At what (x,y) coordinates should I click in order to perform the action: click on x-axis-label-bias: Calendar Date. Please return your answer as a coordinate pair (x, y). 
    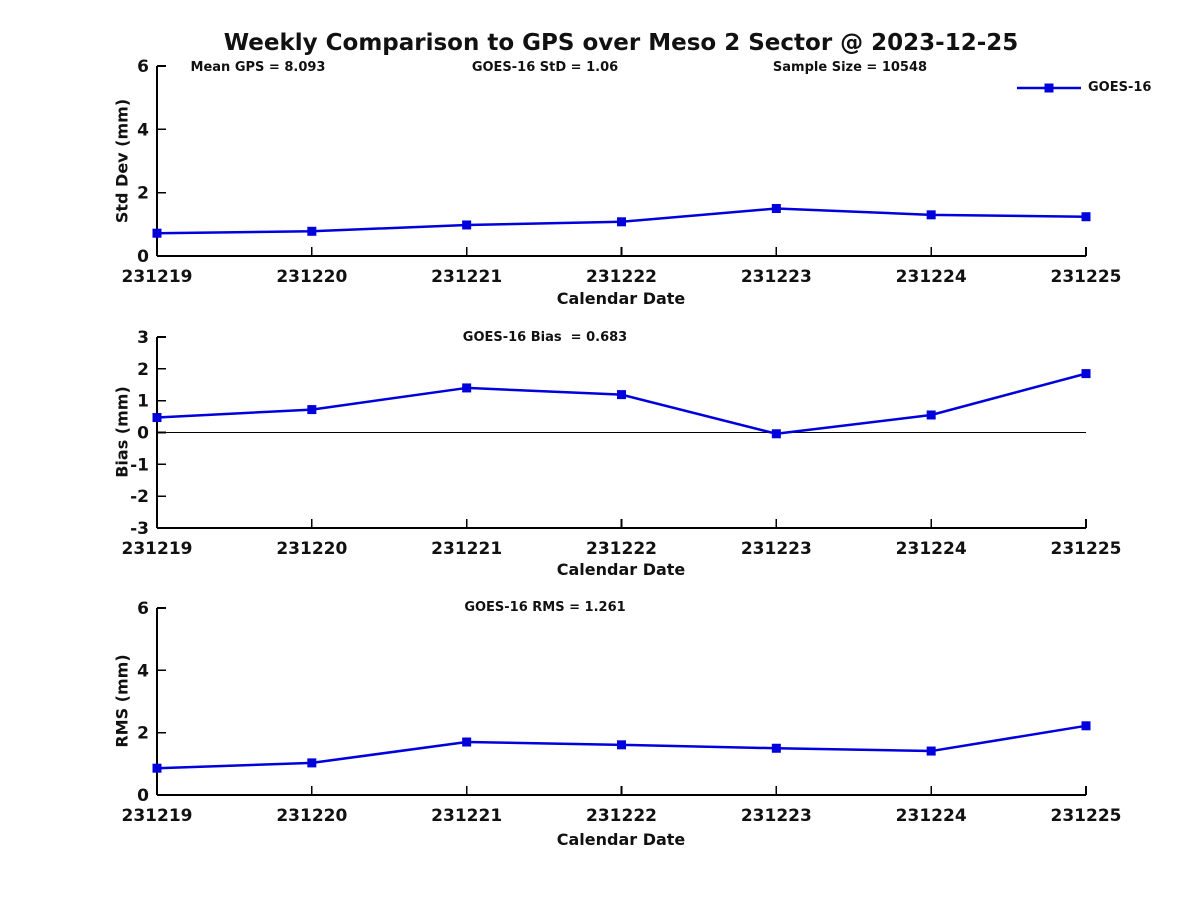
    Looking at the image, I should click on (621, 569).